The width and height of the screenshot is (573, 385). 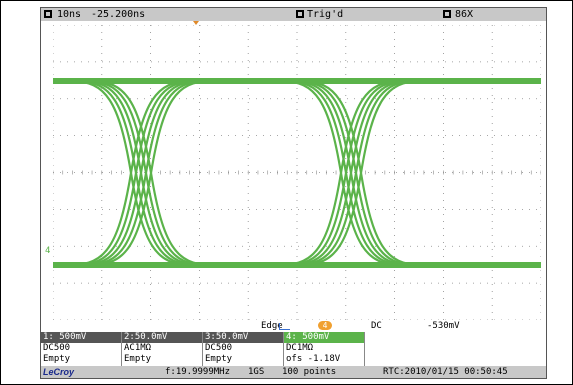 What do you see at coordinates (138, 348) in the screenshot?
I see `channel-2-coupling: AC1MΩ` at bounding box center [138, 348].